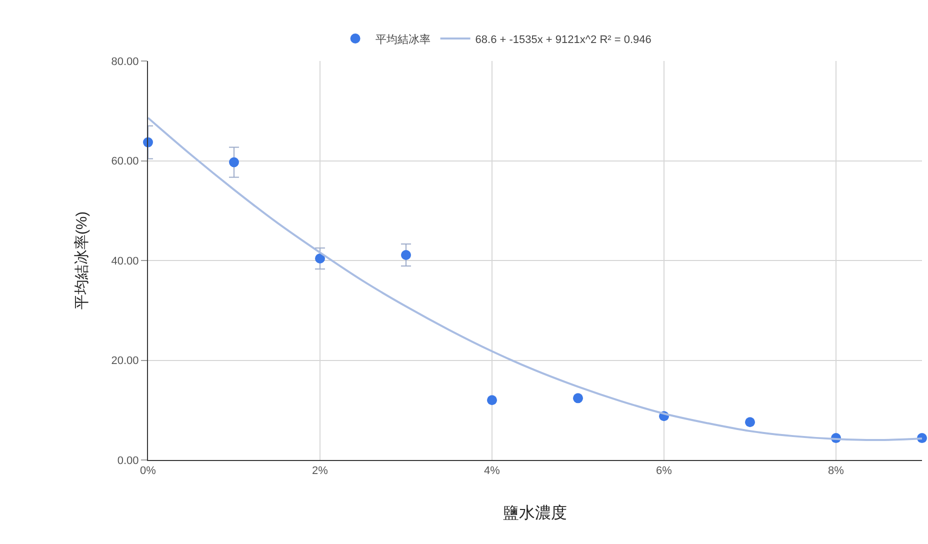  Describe the element at coordinates (128, 460) in the screenshot. I see `y-tick-label: 0.00` at that location.